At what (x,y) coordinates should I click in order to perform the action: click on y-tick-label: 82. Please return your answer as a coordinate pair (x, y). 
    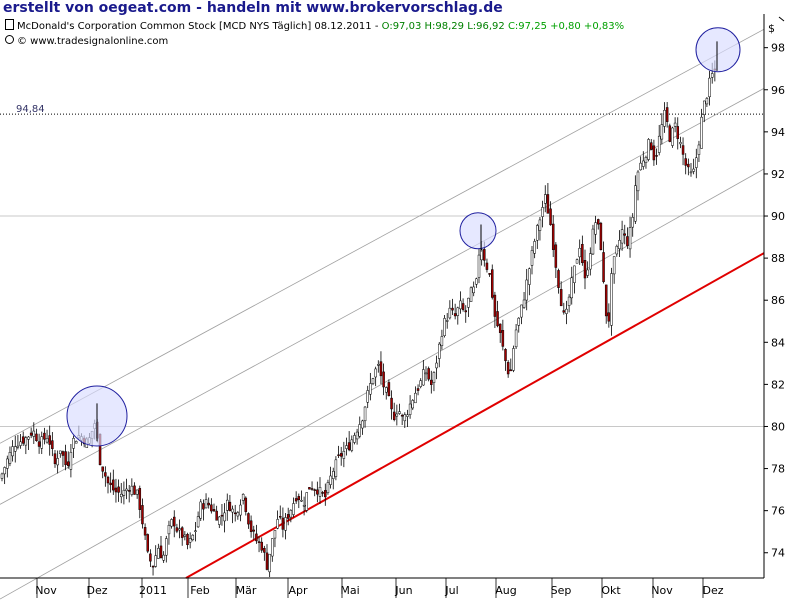
    Looking at the image, I should click on (778, 384).